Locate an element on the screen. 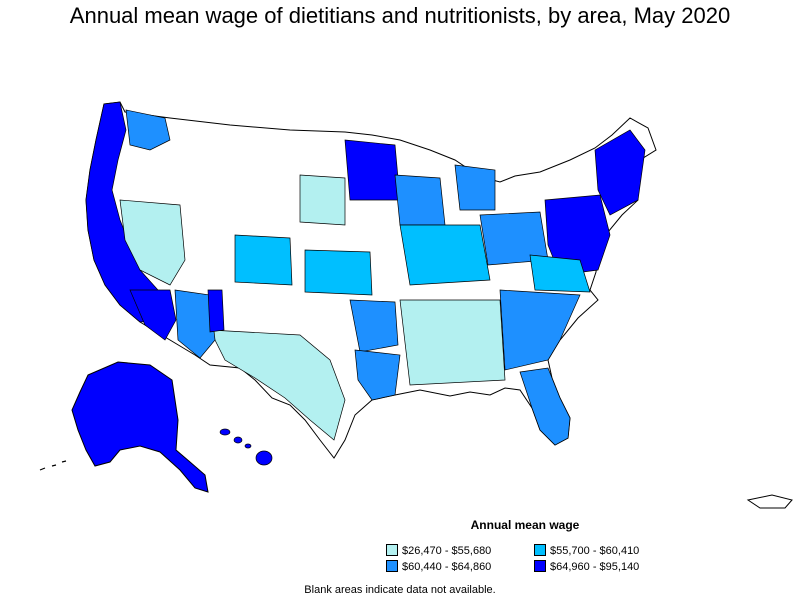 The image size is (800, 600). kansas-region is located at coordinates (338, 272).